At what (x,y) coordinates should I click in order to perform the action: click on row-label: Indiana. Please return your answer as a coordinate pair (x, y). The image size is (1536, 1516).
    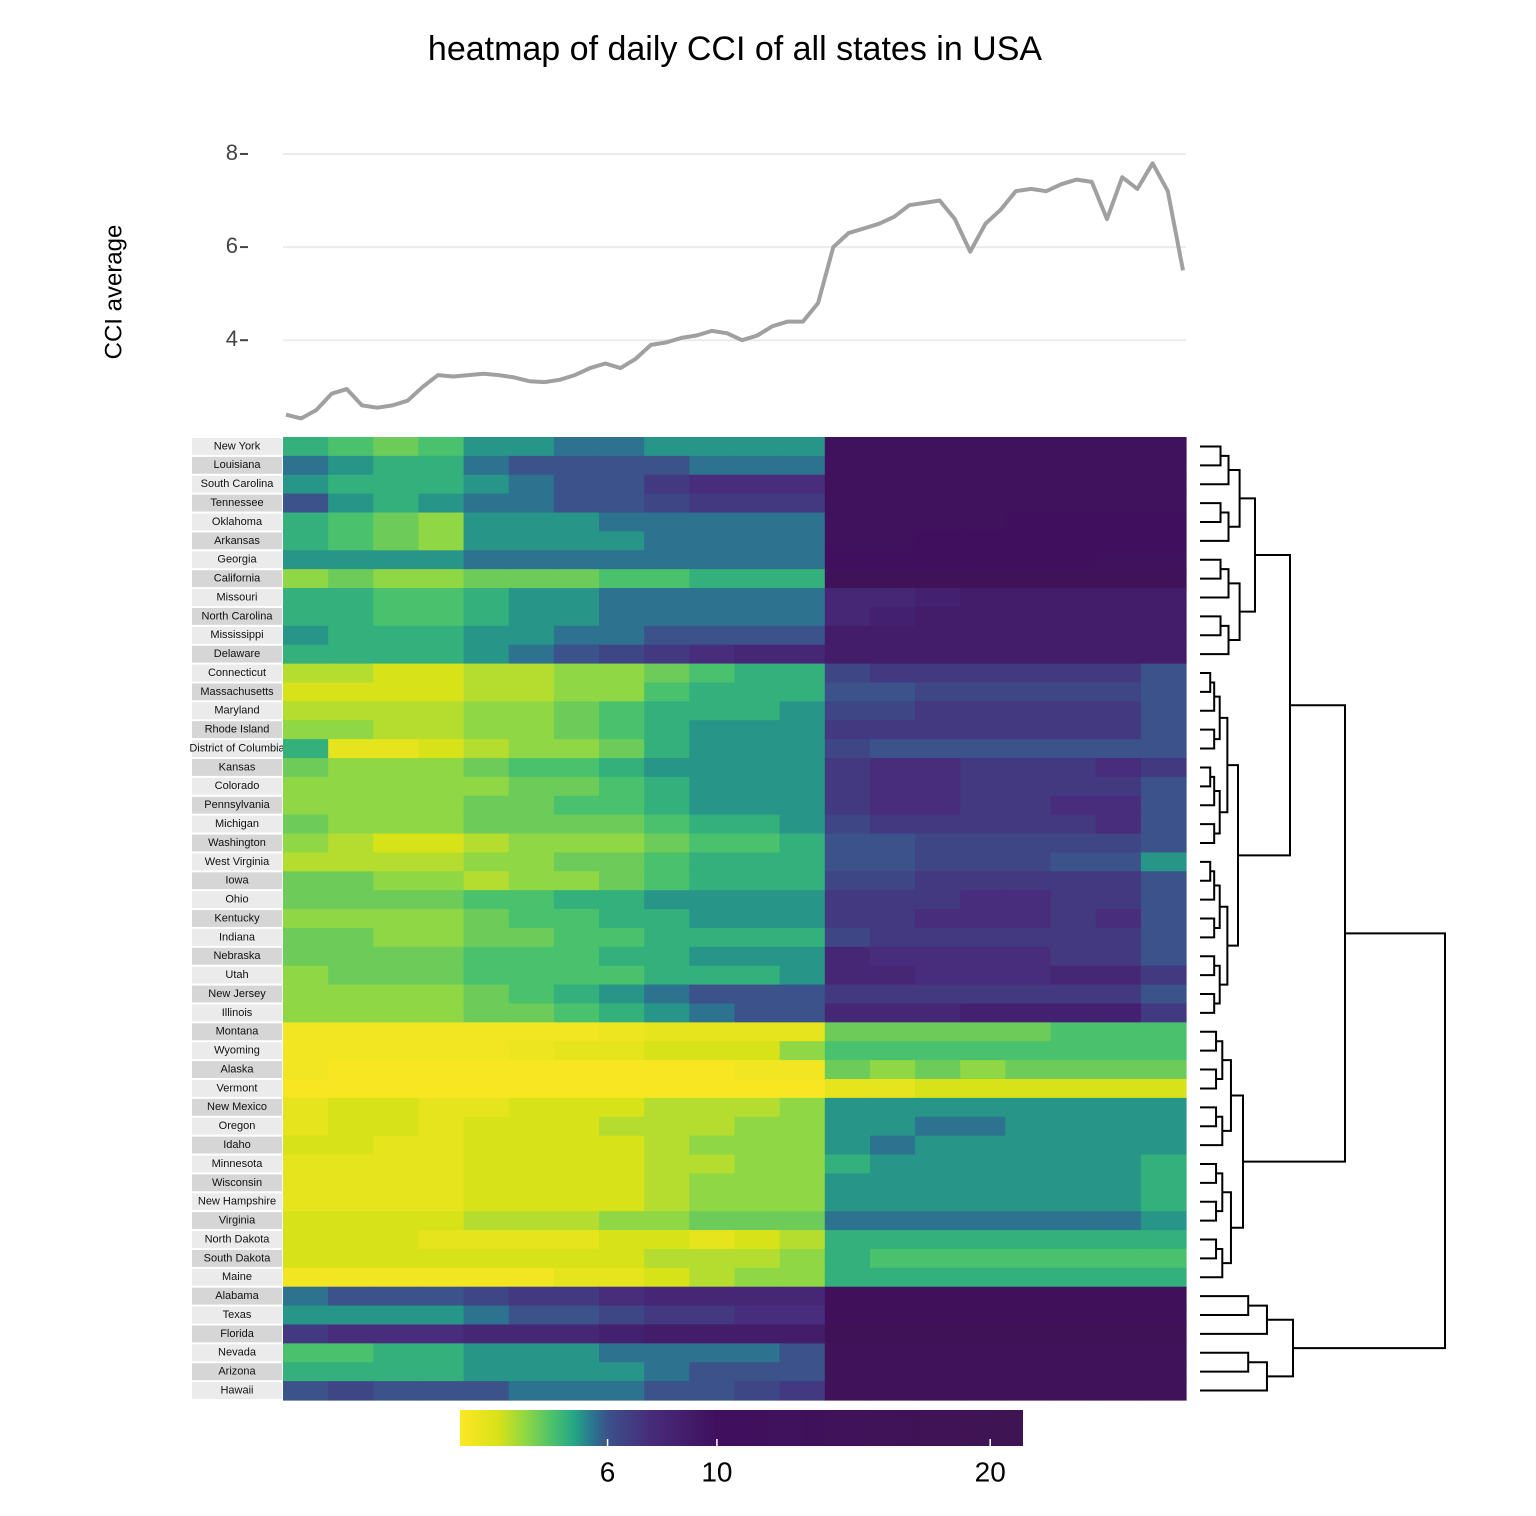
    Looking at the image, I should click on (237, 937).